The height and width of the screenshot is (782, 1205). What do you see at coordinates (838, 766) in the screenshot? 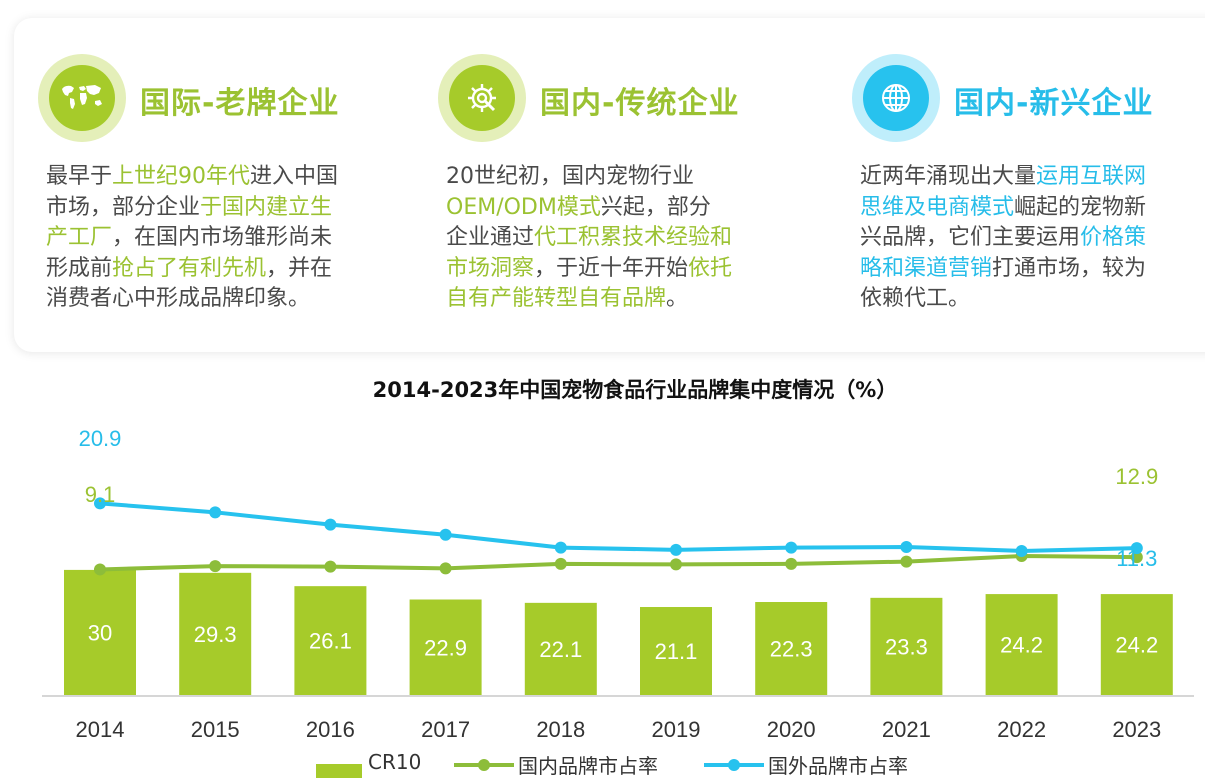
I see `legend-label: 国外品牌市占率` at bounding box center [838, 766].